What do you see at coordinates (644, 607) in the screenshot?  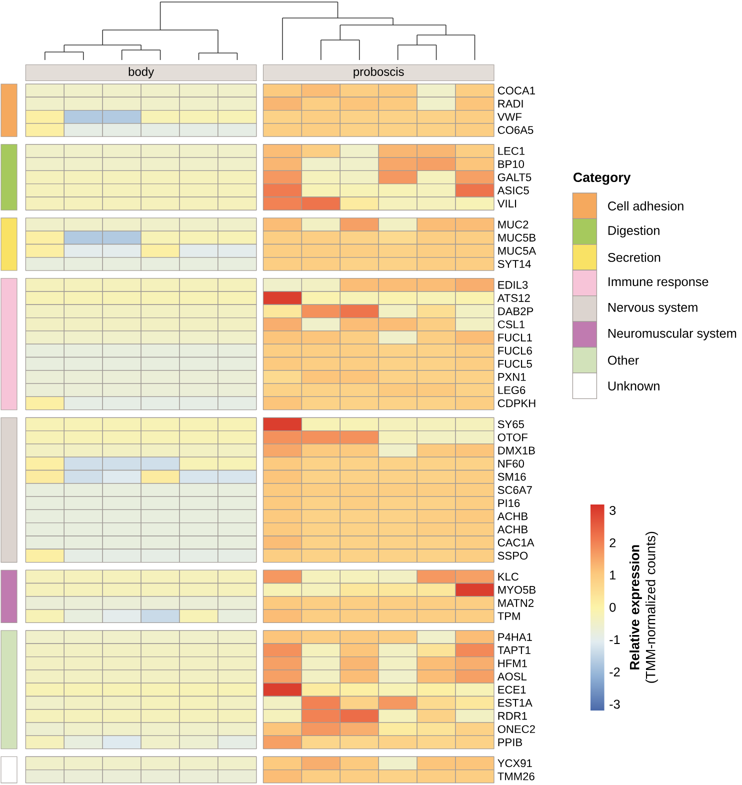 I see `color-bar-title: Relative expression (TMM-normalized counts)` at bounding box center [644, 607].